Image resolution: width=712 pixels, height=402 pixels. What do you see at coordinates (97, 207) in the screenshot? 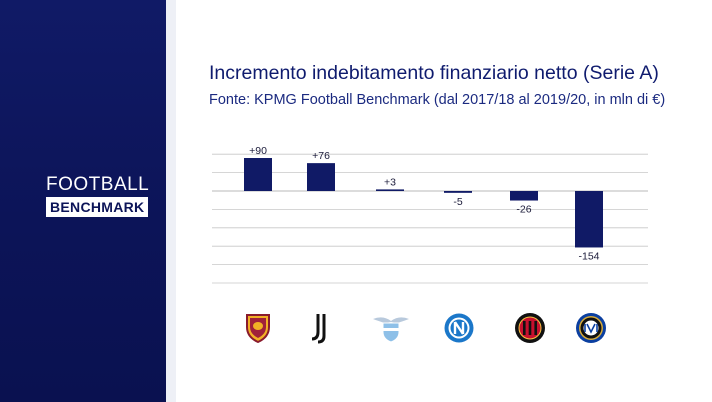
I see `brand-benchmark: BENCHMARK` at bounding box center [97, 207].